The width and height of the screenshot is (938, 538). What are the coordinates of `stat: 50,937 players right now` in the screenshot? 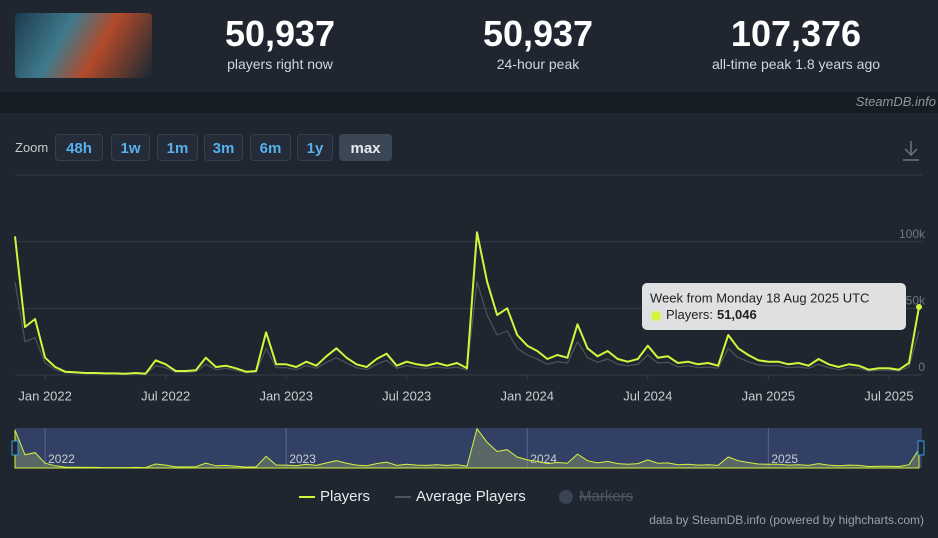 It's located at (280, 43).